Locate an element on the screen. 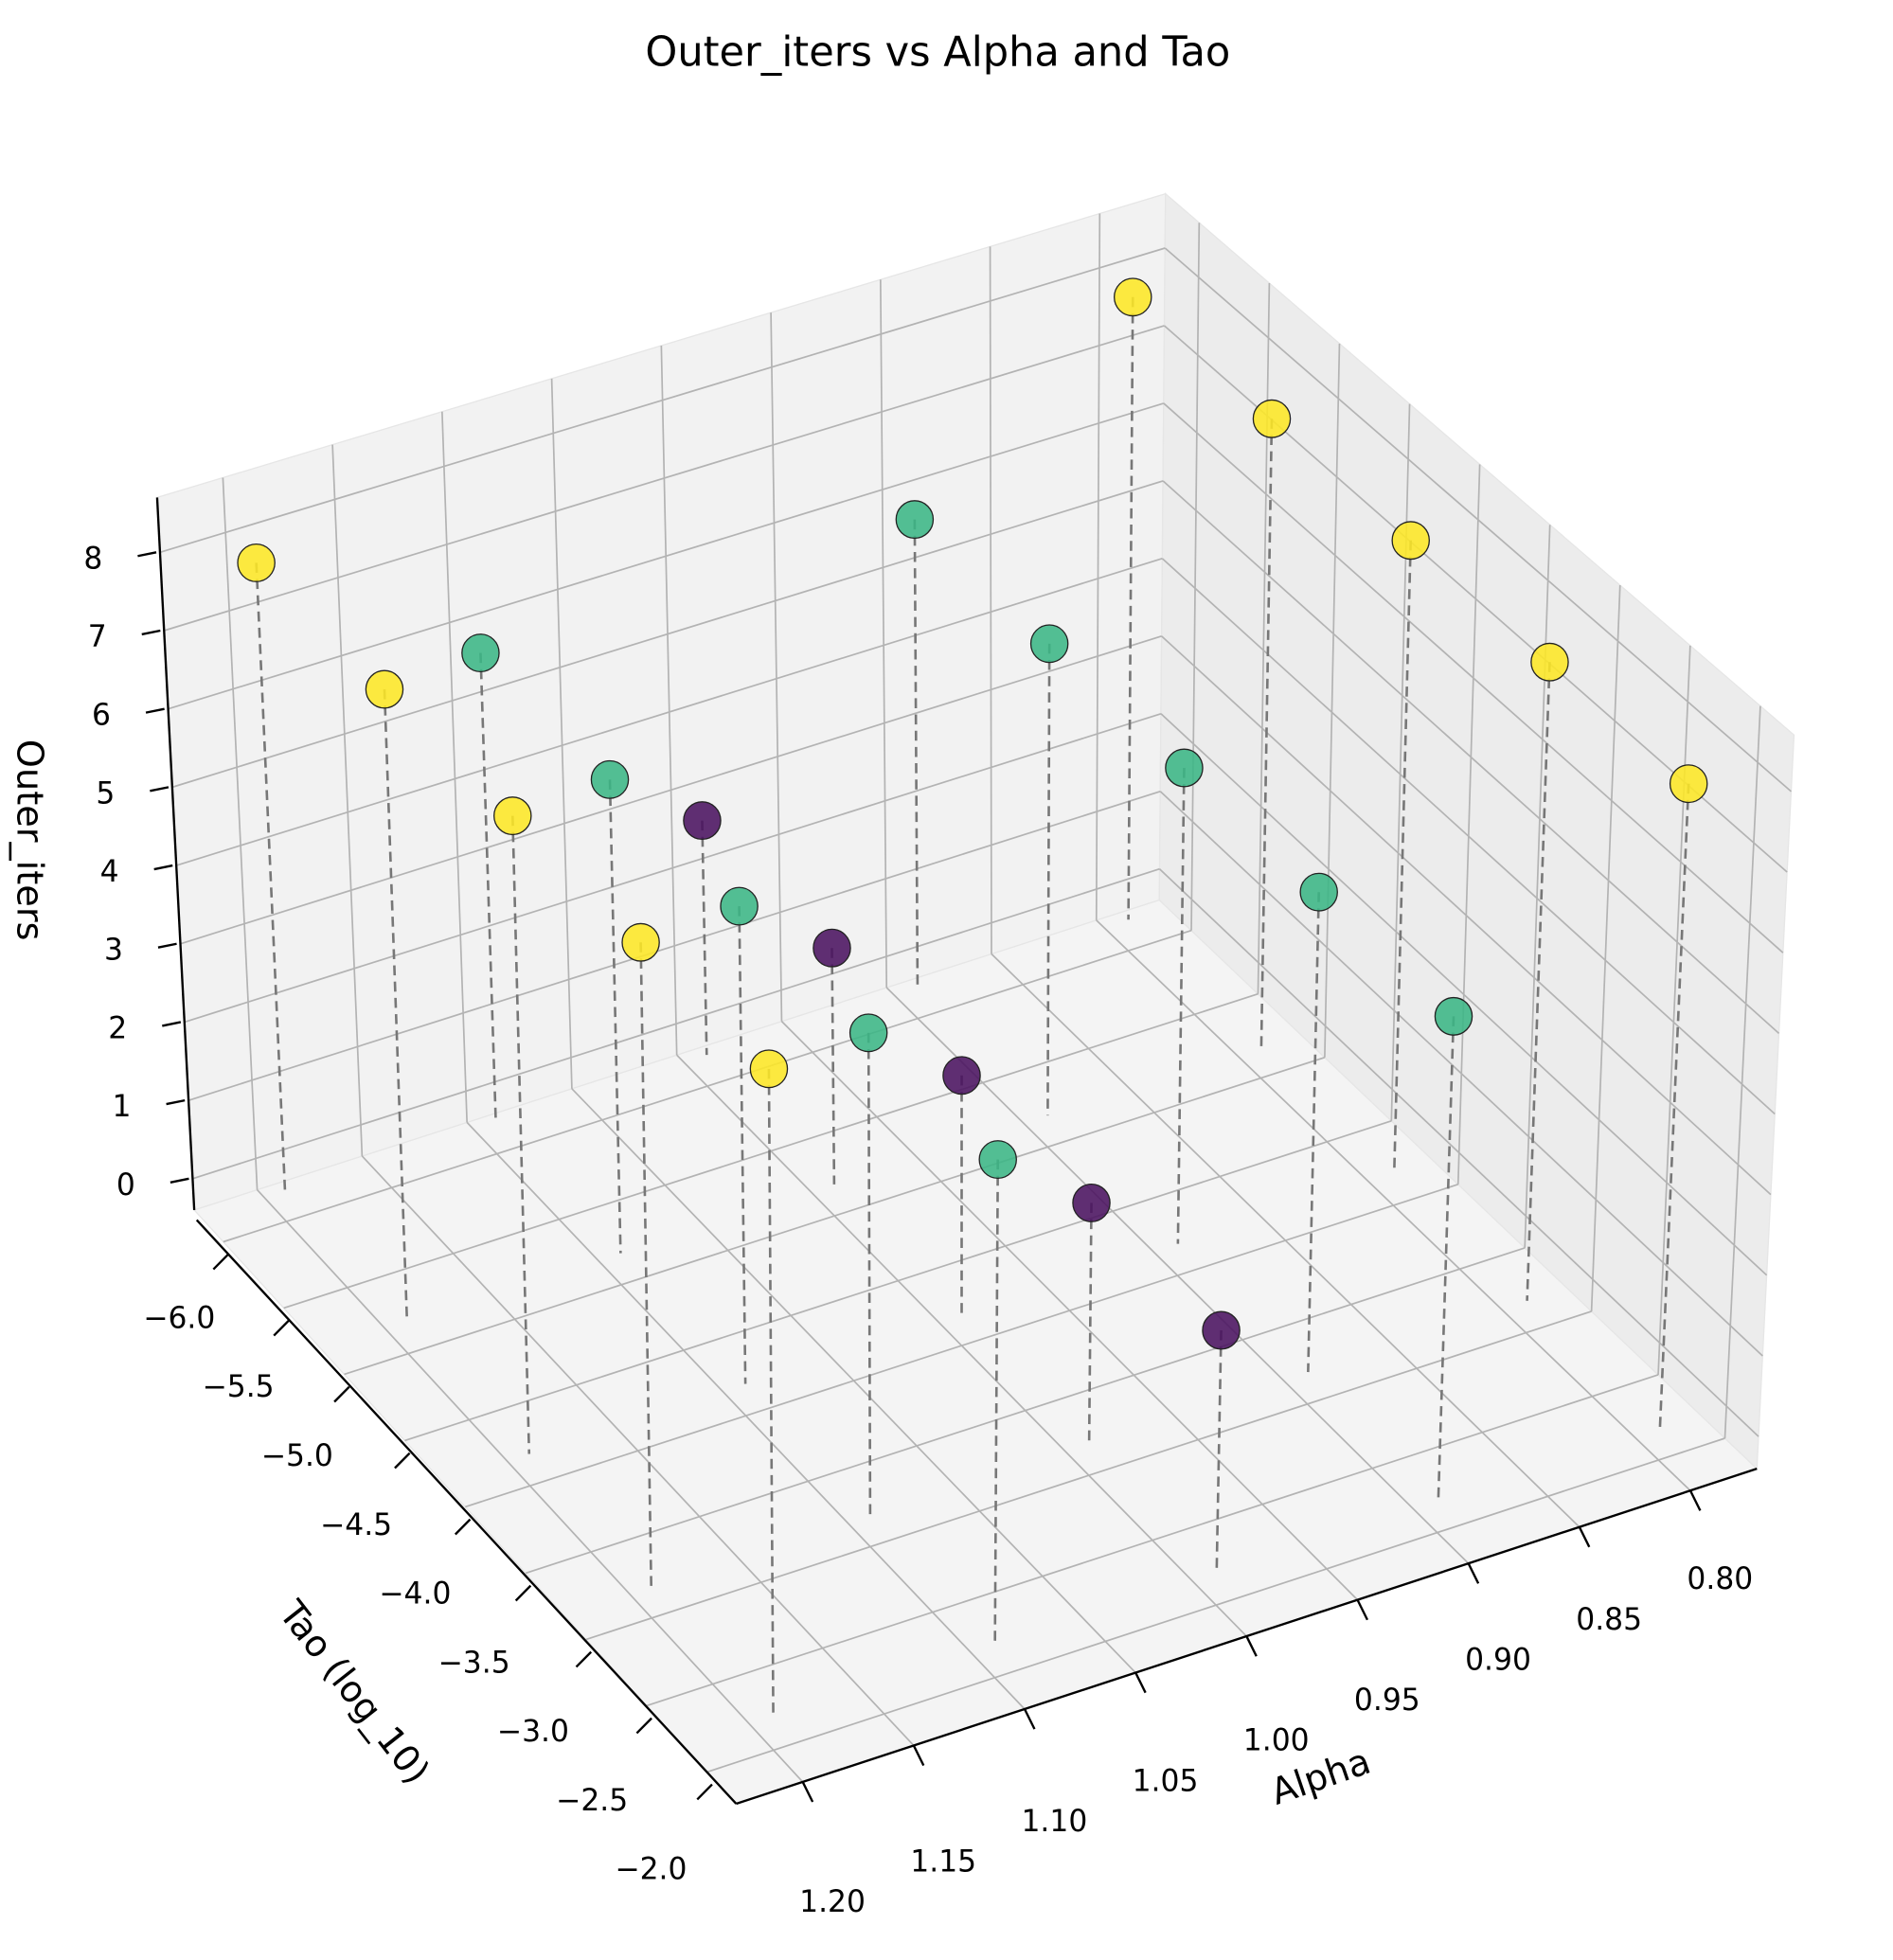 The width and height of the screenshot is (1893, 1960). x-tick-label: 1.05 is located at coordinates (1166, 1781).